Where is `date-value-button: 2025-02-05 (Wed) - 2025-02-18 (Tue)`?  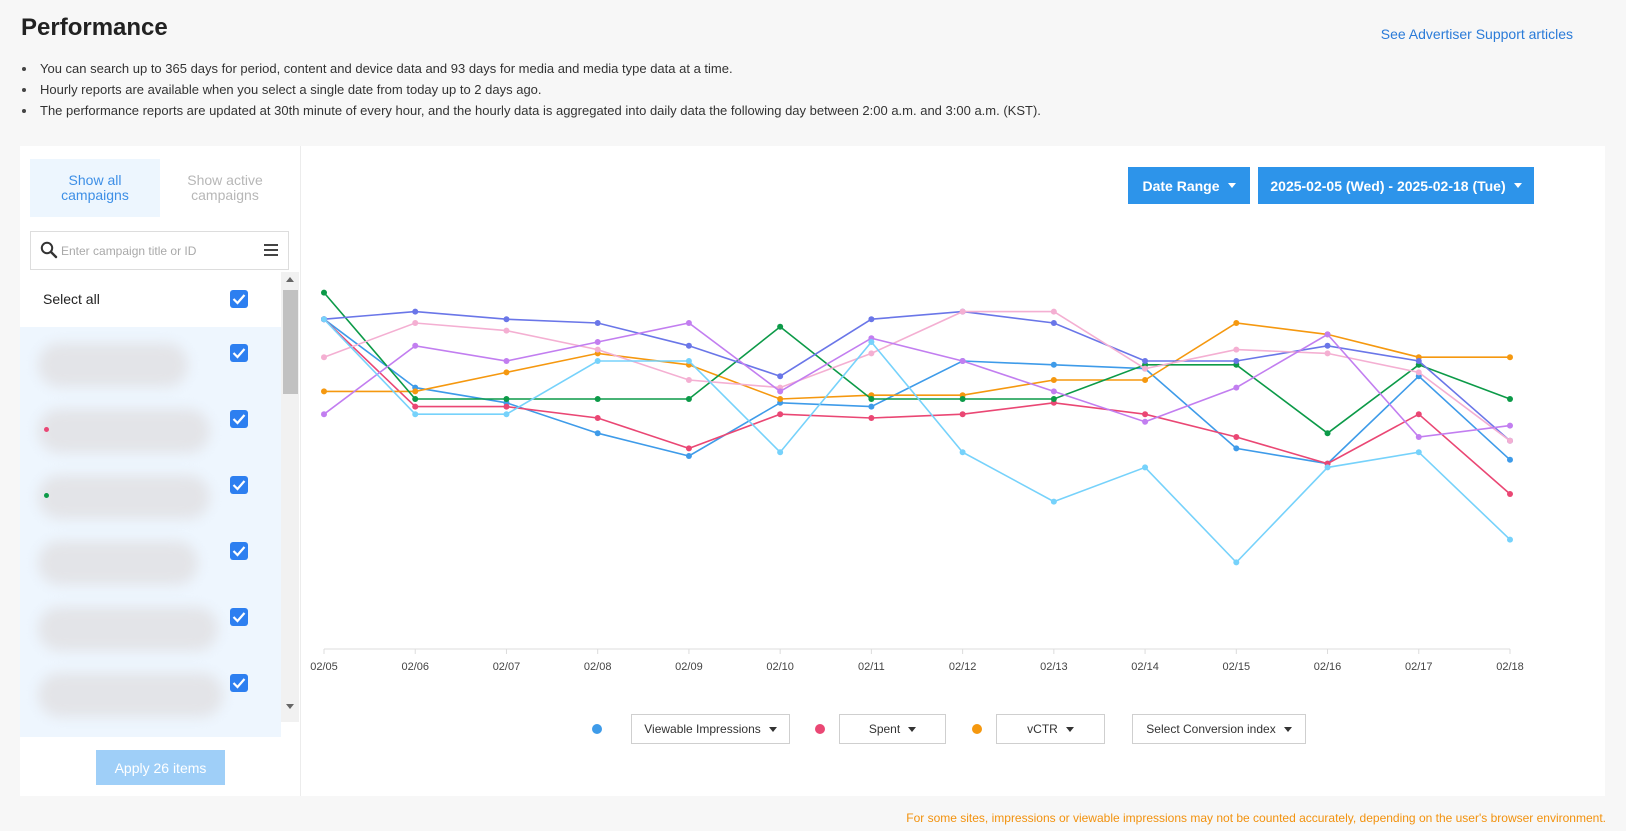 date-value-button: 2025-02-05 (Wed) - 2025-02-18 (Tue) is located at coordinates (1396, 185).